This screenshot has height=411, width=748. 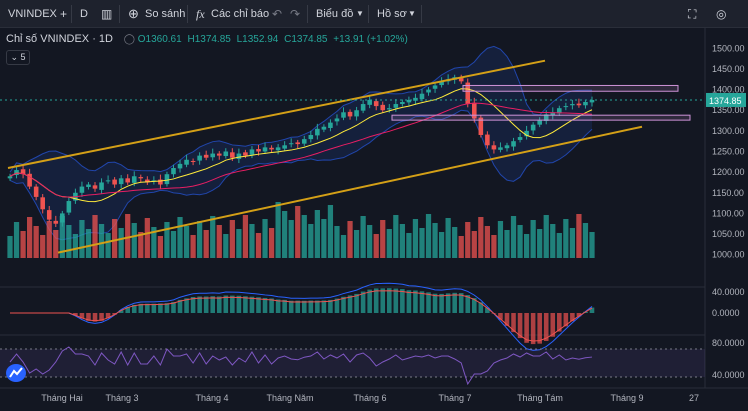 What do you see at coordinates (59, 39) in the screenshot?
I see `legend-title: Chỉ số VNINDEX · 1D` at bounding box center [59, 39].